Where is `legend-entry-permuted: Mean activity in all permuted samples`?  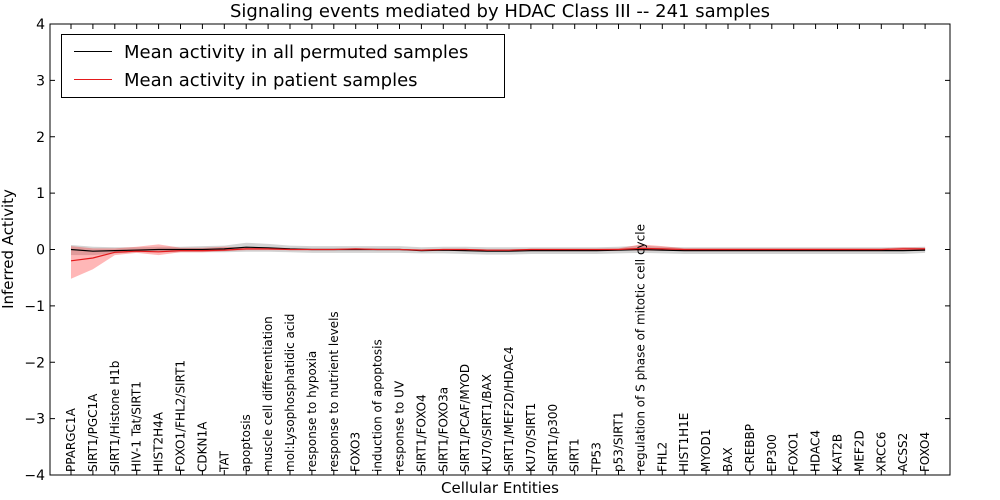 legend-entry-permuted: Mean activity in all permuted samples is located at coordinates (282, 52).